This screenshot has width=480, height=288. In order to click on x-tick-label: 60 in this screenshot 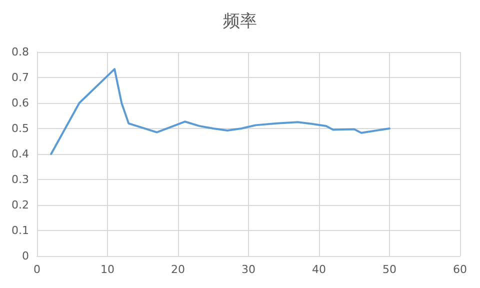, I will do `click(460, 269)`.